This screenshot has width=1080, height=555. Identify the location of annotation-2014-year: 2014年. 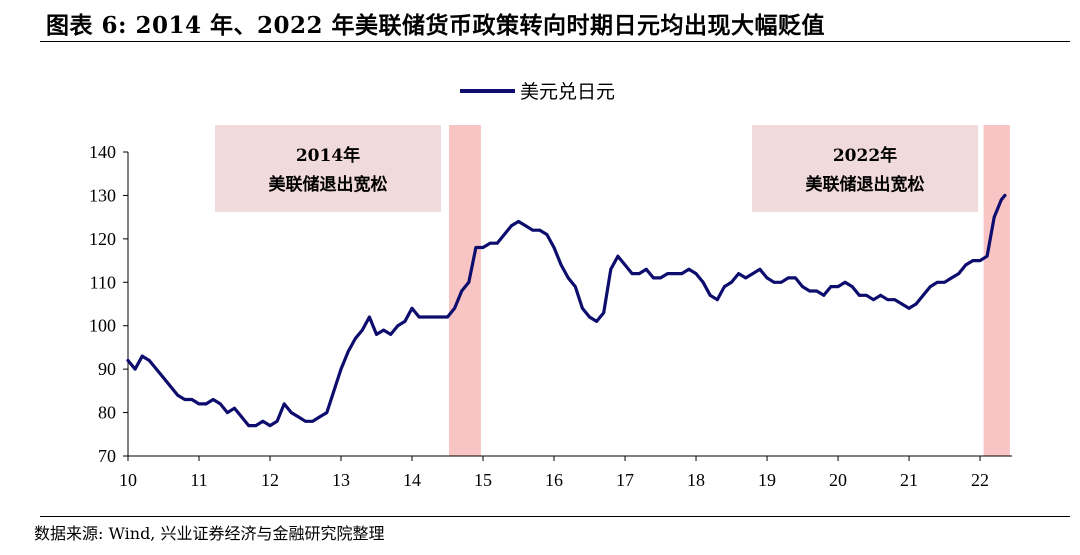
(328, 155).